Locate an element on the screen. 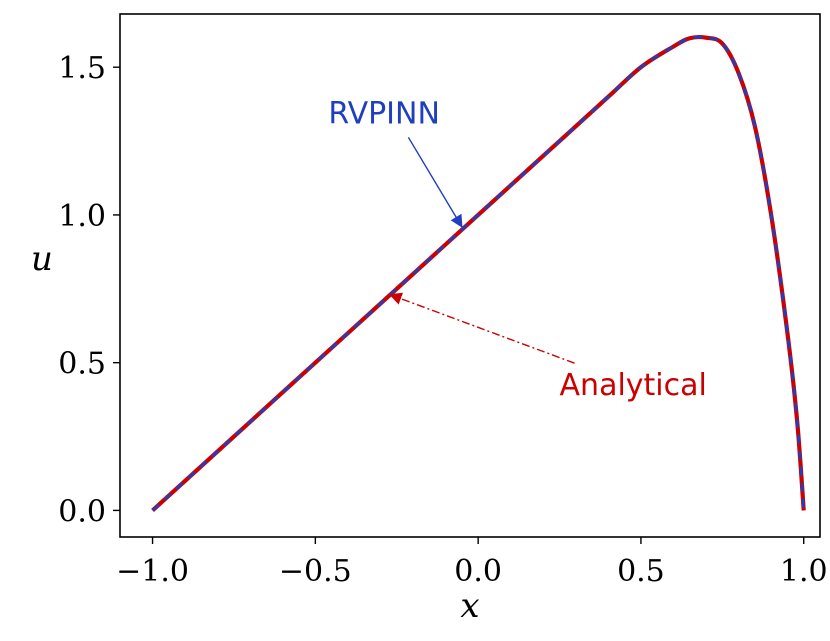 The image size is (830, 641). x-axis-label: x is located at coordinates (469, 606).